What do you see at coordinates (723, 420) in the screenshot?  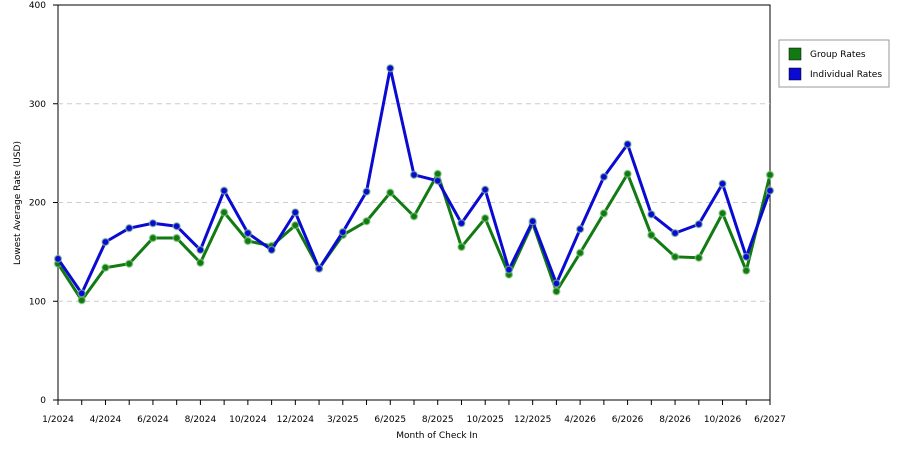 I see `x-tick-label: 10/2026` at bounding box center [723, 420].